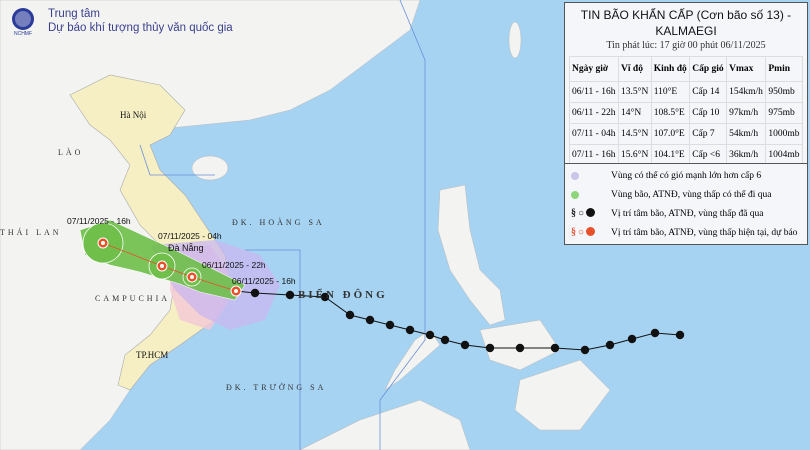 This screenshot has width=810, height=450. What do you see at coordinates (190, 236) in the screenshot?
I see `time-label: 07/11/2025 - 04h` at bounding box center [190, 236].